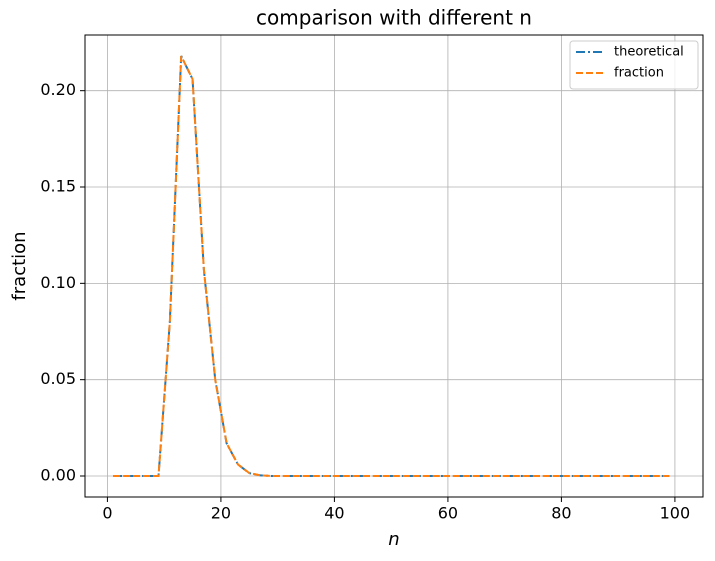  What do you see at coordinates (394, 18) in the screenshot?
I see `chart-title: comparison with different n` at bounding box center [394, 18].